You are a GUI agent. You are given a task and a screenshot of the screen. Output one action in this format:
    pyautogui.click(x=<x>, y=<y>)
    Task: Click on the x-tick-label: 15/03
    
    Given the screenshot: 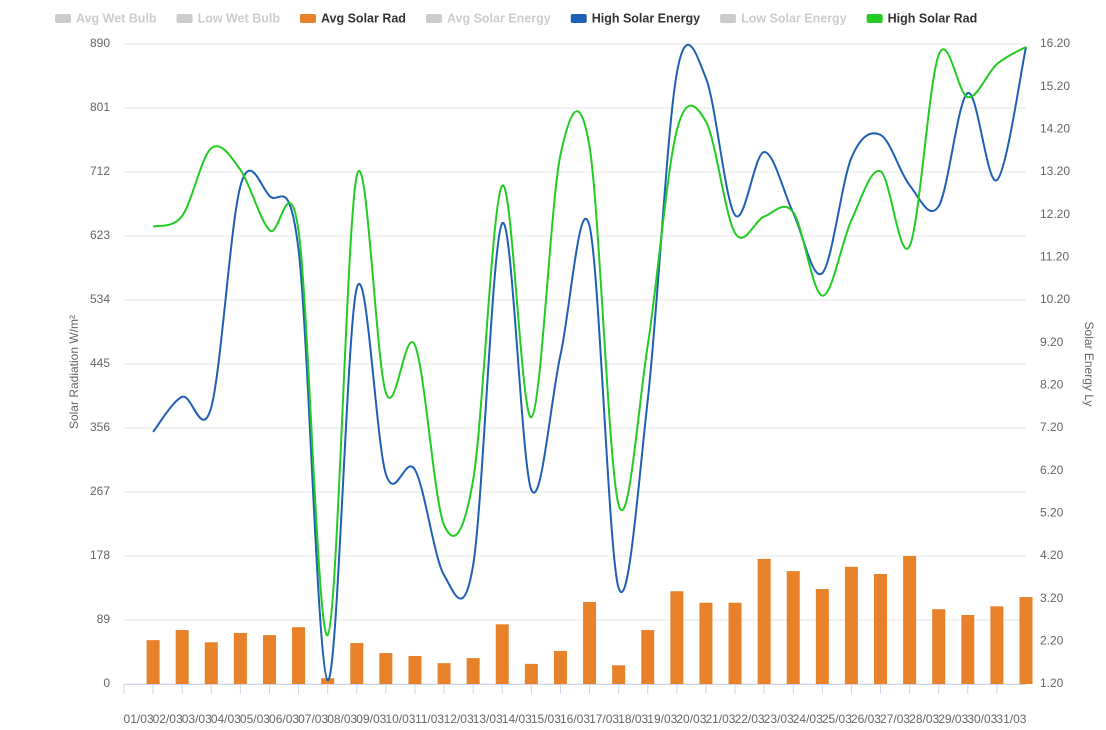 What is the action you would take?
    pyautogui.click(x=546, y=719)
    